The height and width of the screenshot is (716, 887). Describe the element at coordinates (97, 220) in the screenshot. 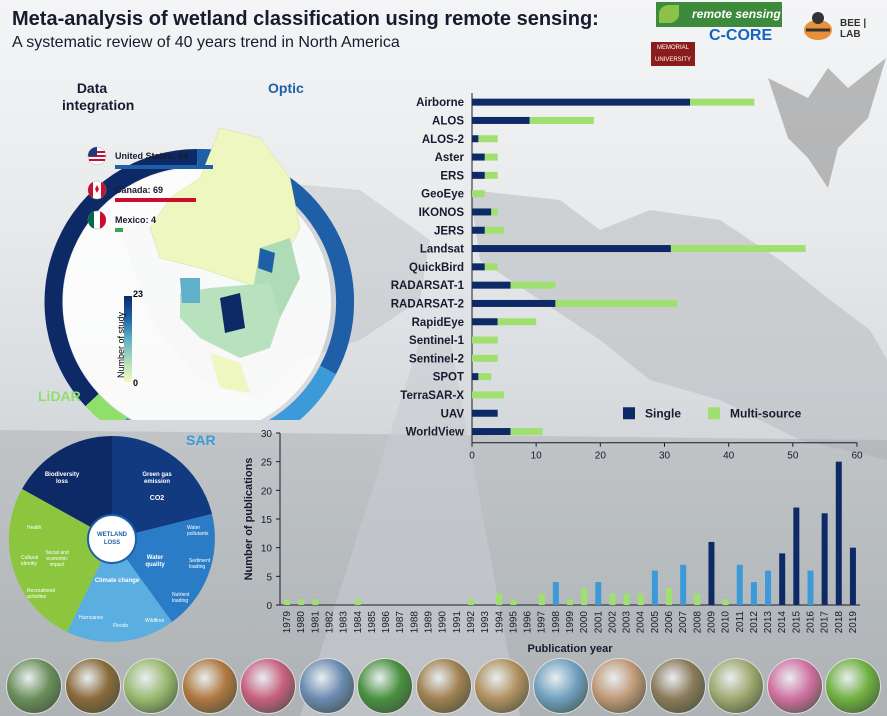

I see `mexico-flag-icon` at that location.